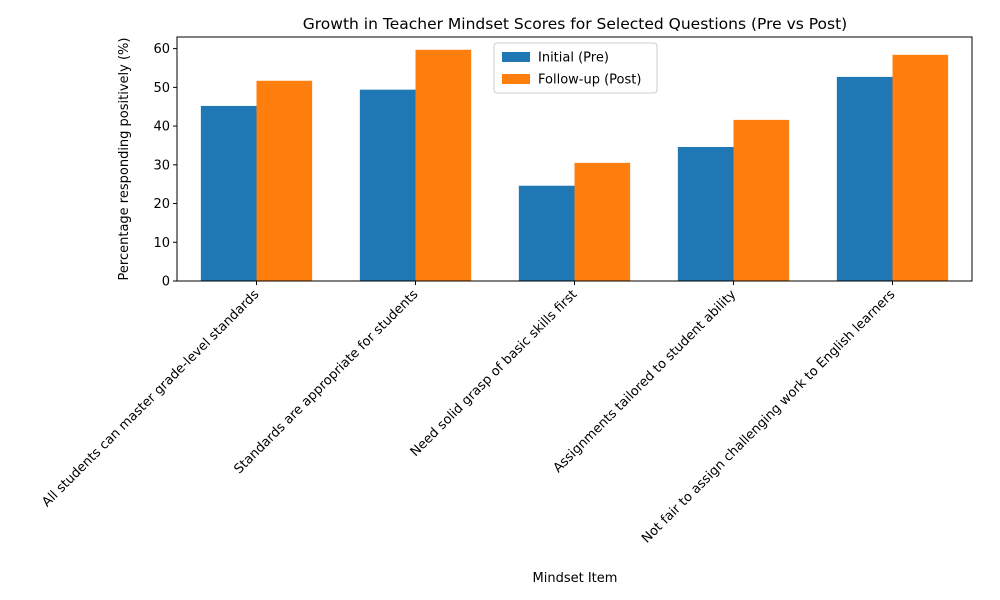 Image resolution: width=1000 pixels, height=600 pixels. Describe the element at coordinates (575, 578) in the screenshot. I see `x-axis-title: Mindset Item` at that location.